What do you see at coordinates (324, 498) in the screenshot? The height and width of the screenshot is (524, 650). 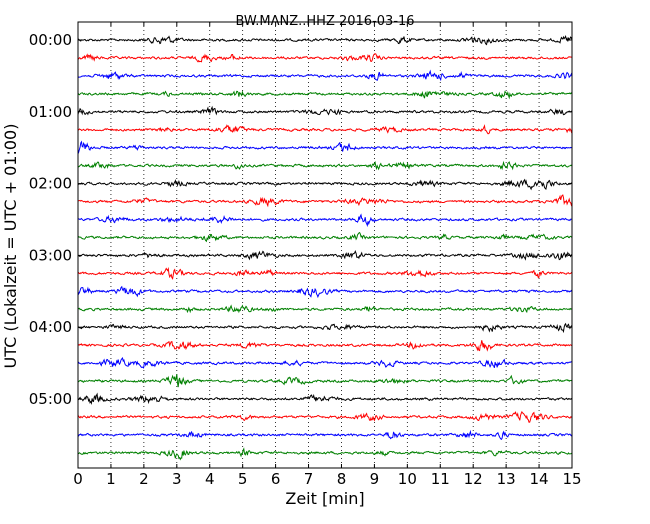 I see `x-axis-label: Zeit [min]` at bounding box center [324, 498].